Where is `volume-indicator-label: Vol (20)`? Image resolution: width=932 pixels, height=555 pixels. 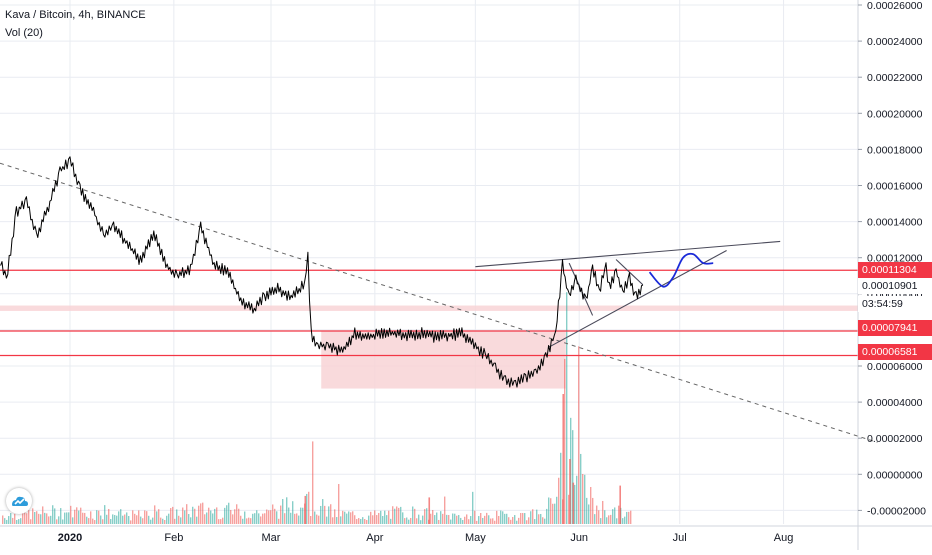 volume-indicator-label: Vol (20) is located at coordinates (24, 33).